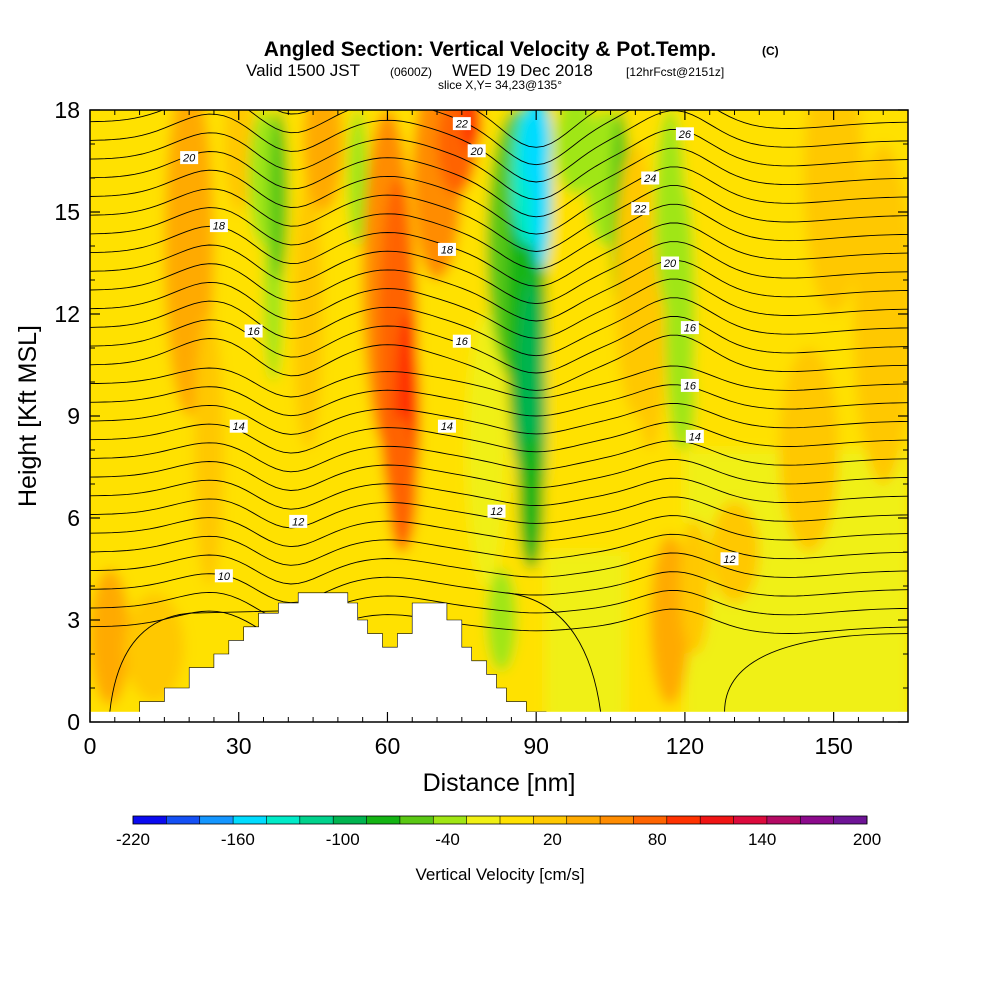  What do you see at coordinates (73, 518) in the screenshot?
I see `y-tick-label: 6` at bounding box center [73, 518].